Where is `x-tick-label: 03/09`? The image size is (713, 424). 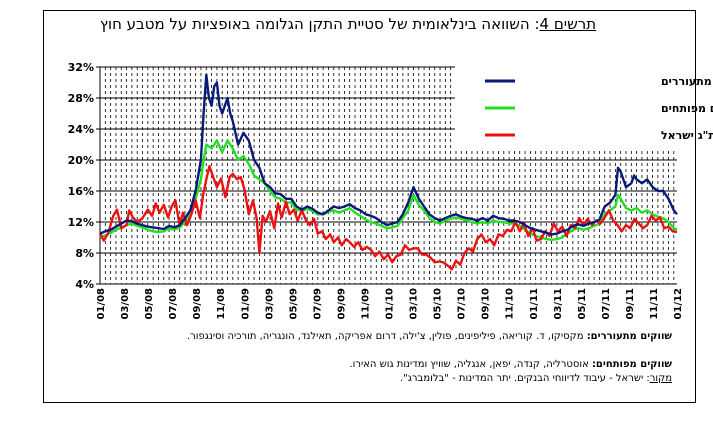
x-tick-label: 03/09 is located at coordinates (269, 304).